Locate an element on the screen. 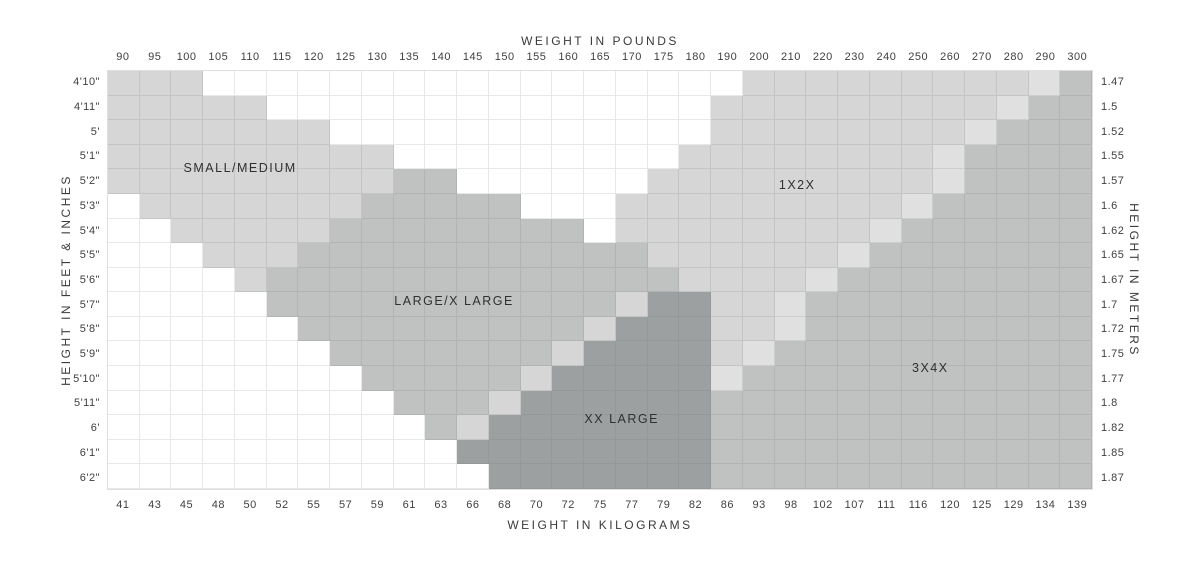 This screenshot has width=1200, height=565. tick-label-meters: 1.85 is located at coordinates (1113, 452).